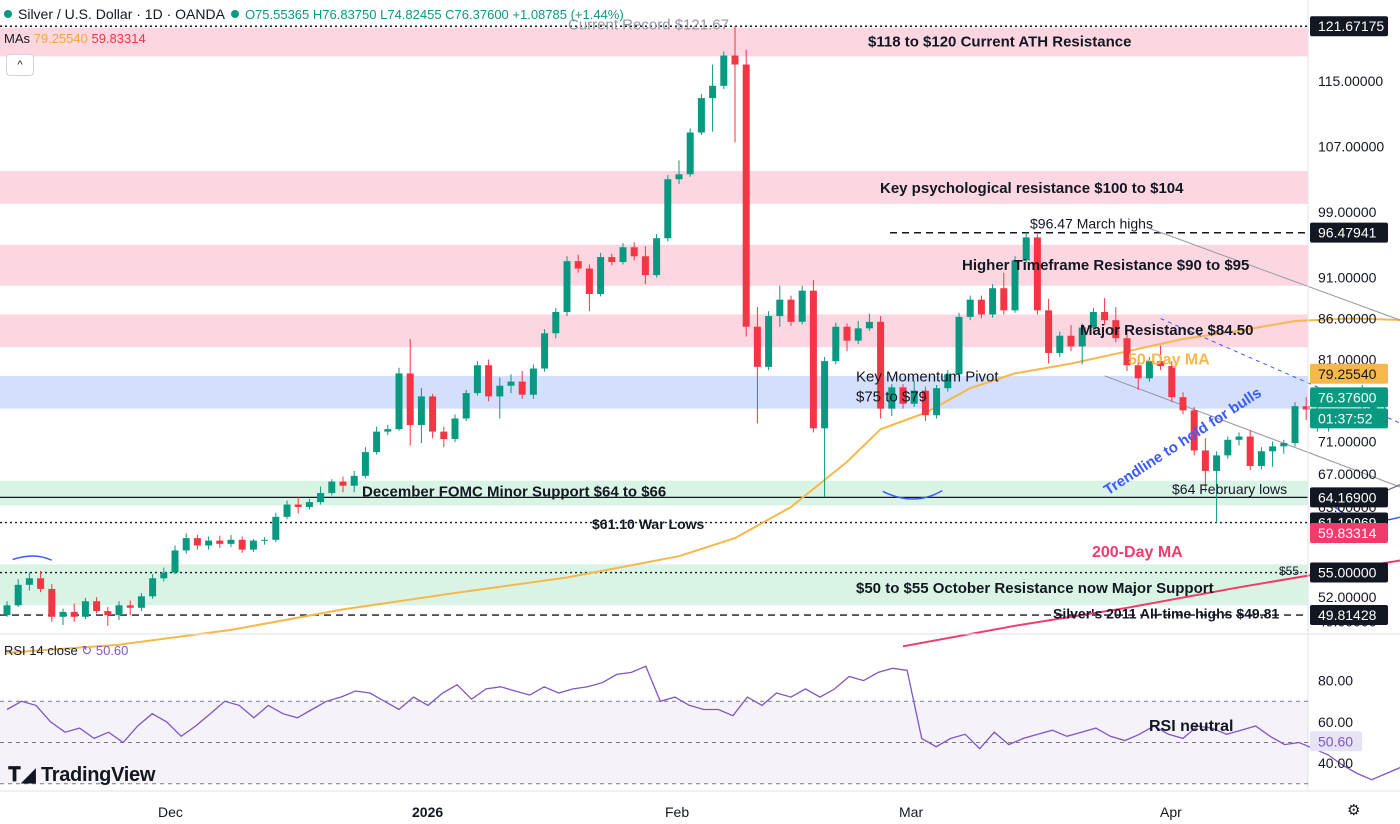 The image size is (1400, 824). I want to click on symbol-title: Silver / U.S. Dollar · 1D · OANDA, so click(121, 14).